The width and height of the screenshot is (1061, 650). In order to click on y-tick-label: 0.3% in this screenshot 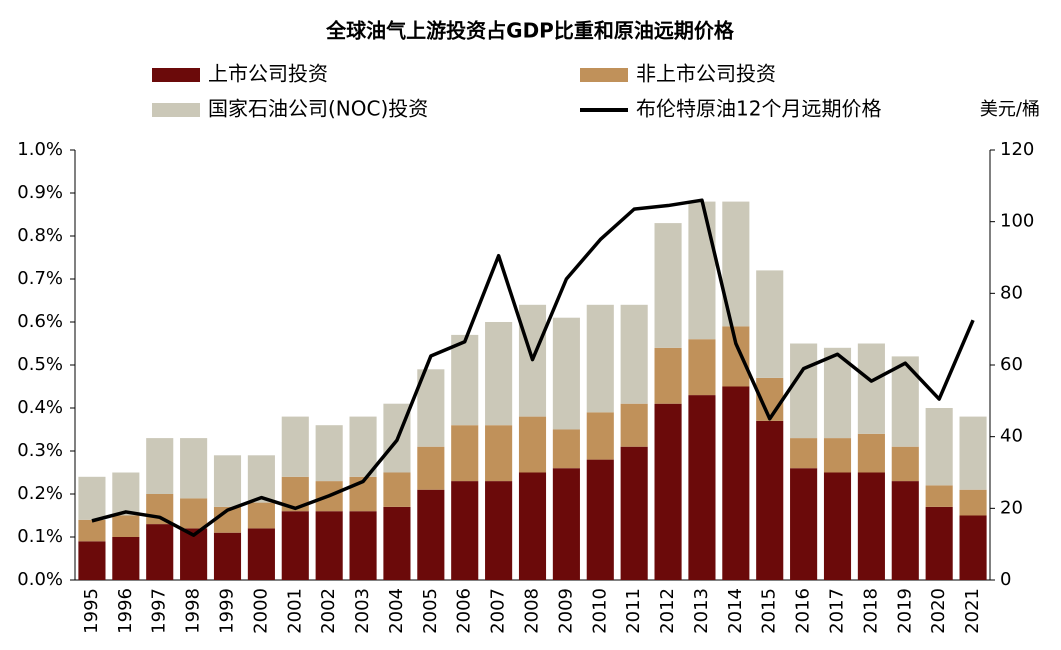, I will do `click(40, 450)`.